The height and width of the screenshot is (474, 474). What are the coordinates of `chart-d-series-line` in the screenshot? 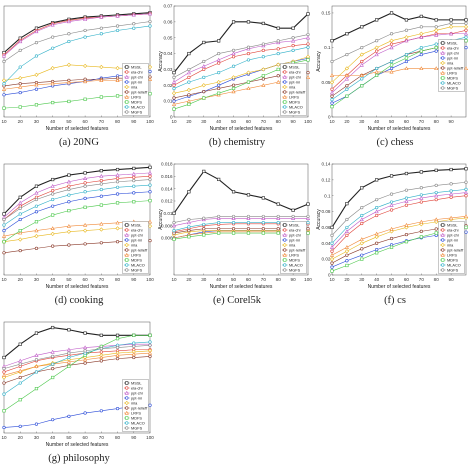 It's located at (77, 195).